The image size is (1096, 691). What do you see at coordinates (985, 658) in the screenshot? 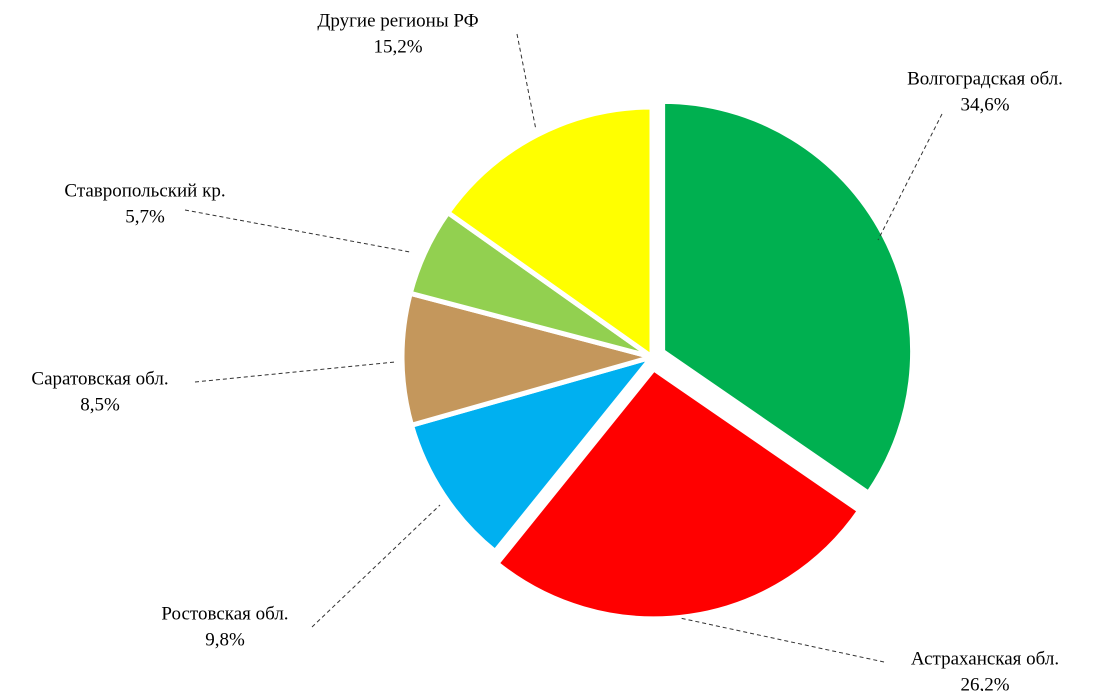
I see `slice-label: Астраханская обл.` at bounding box center [985, 658].